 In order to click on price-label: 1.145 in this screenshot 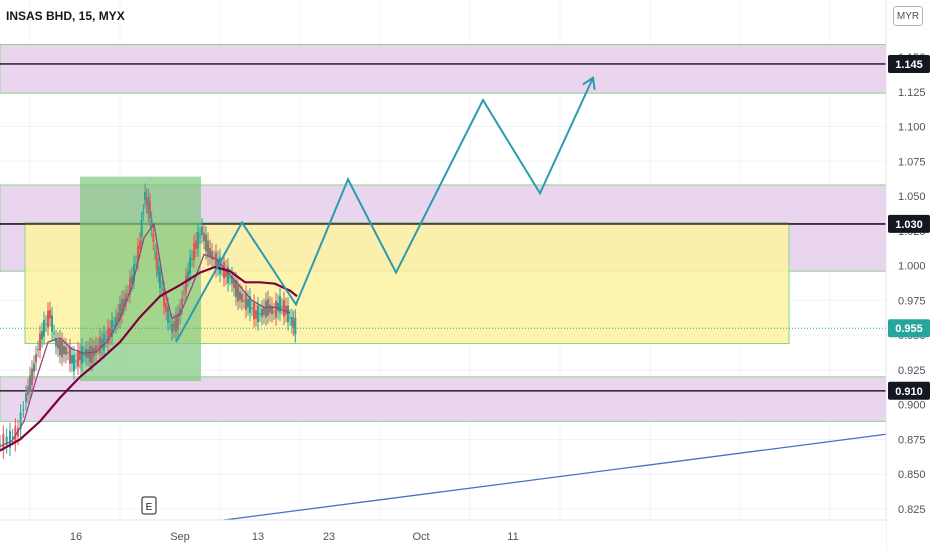, I will do `click(909, 65)`.